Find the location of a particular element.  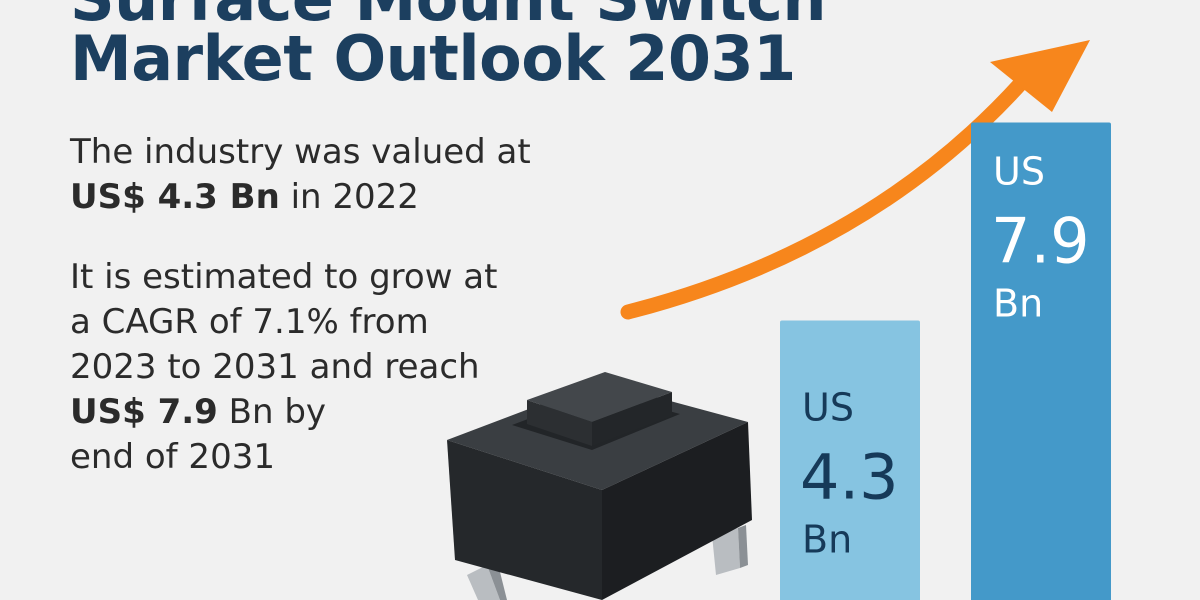

bar-2031-value-label: 7.9 is located at coordinates (1040, 241).